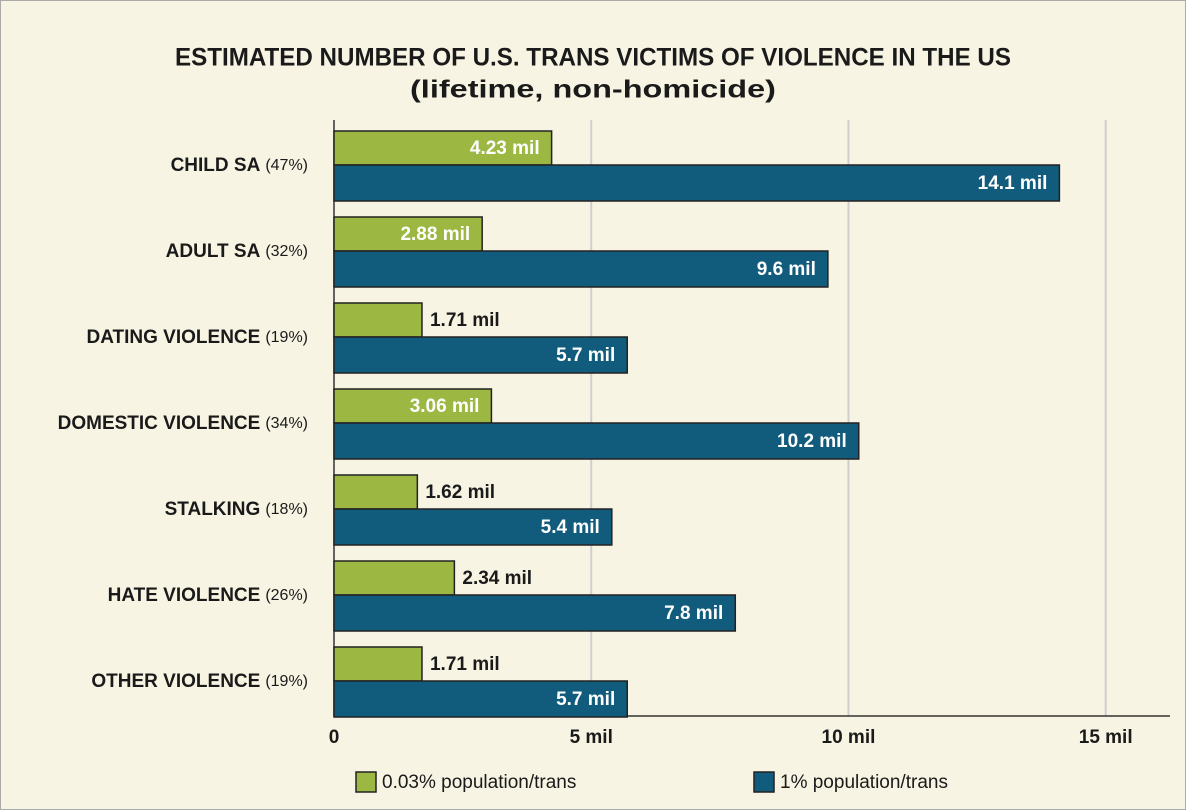  I want to click on value-label: 10.2 mil, so click(812, 441).